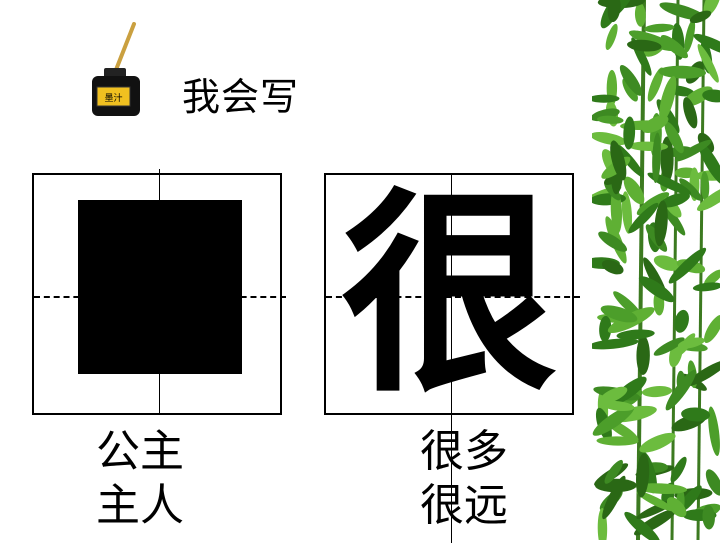 The width and height of the screenshot is (720, 543). What do you see at coordinates (140, 451) in the screenshot?
I see `word-item: 公主` at bounding box center [140, 451].